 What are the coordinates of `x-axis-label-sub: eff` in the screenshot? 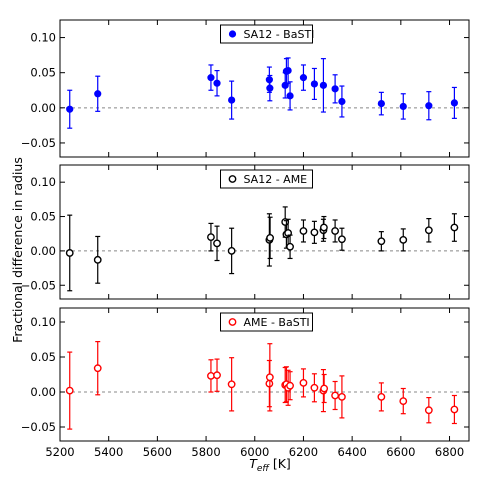 It's located at (264, 469).